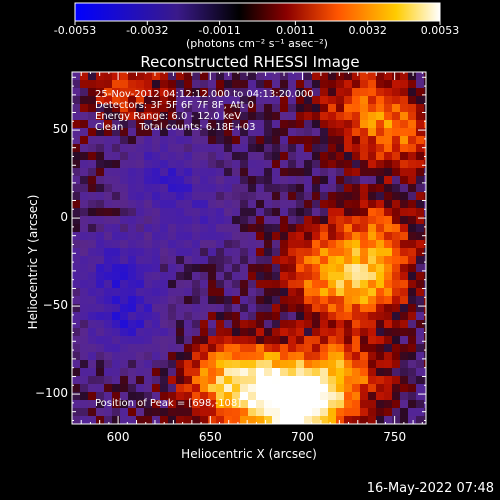  Describe the element at coordinates (440, 30) in the screenshot. I see `colorbar-tick-label-5: 0.0053` at that location.